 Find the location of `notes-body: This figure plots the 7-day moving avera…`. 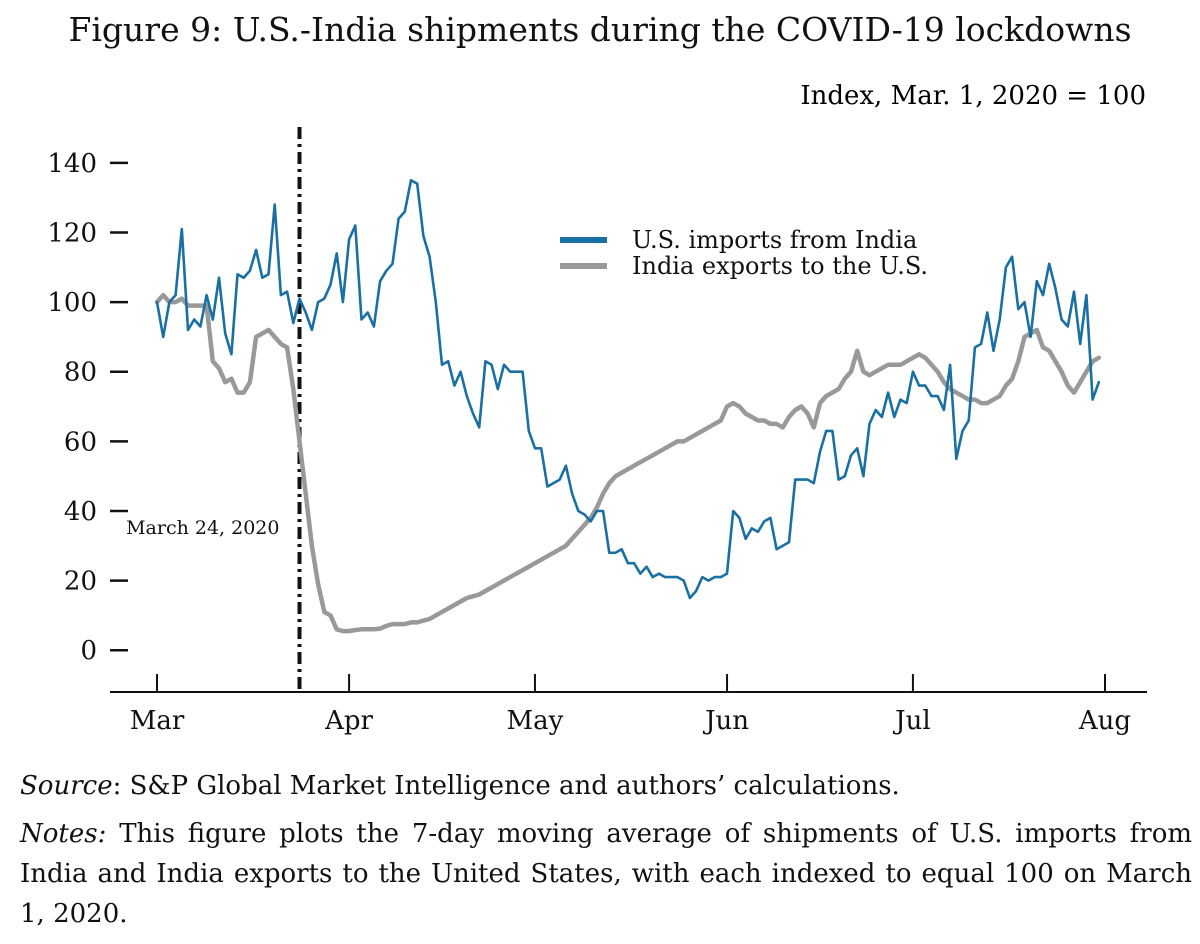

notes-body: This figure plots the 7-day moving avera… is located at coordinates (606, 874).